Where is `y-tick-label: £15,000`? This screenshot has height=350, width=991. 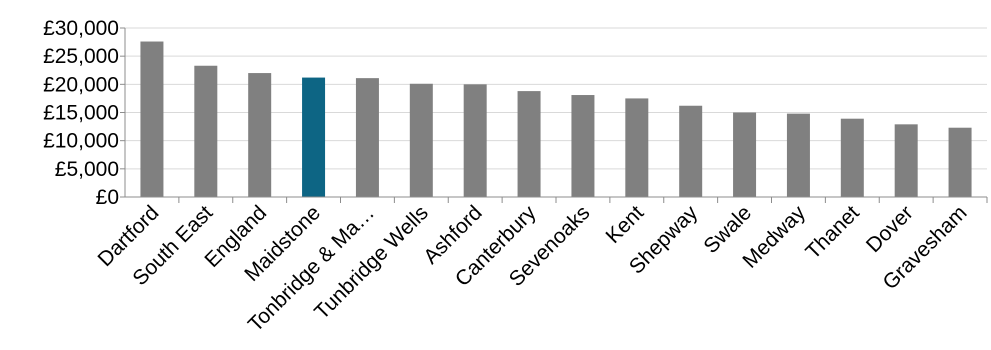
y-tick-label: £15,000 is located at coordinates (81, 113).